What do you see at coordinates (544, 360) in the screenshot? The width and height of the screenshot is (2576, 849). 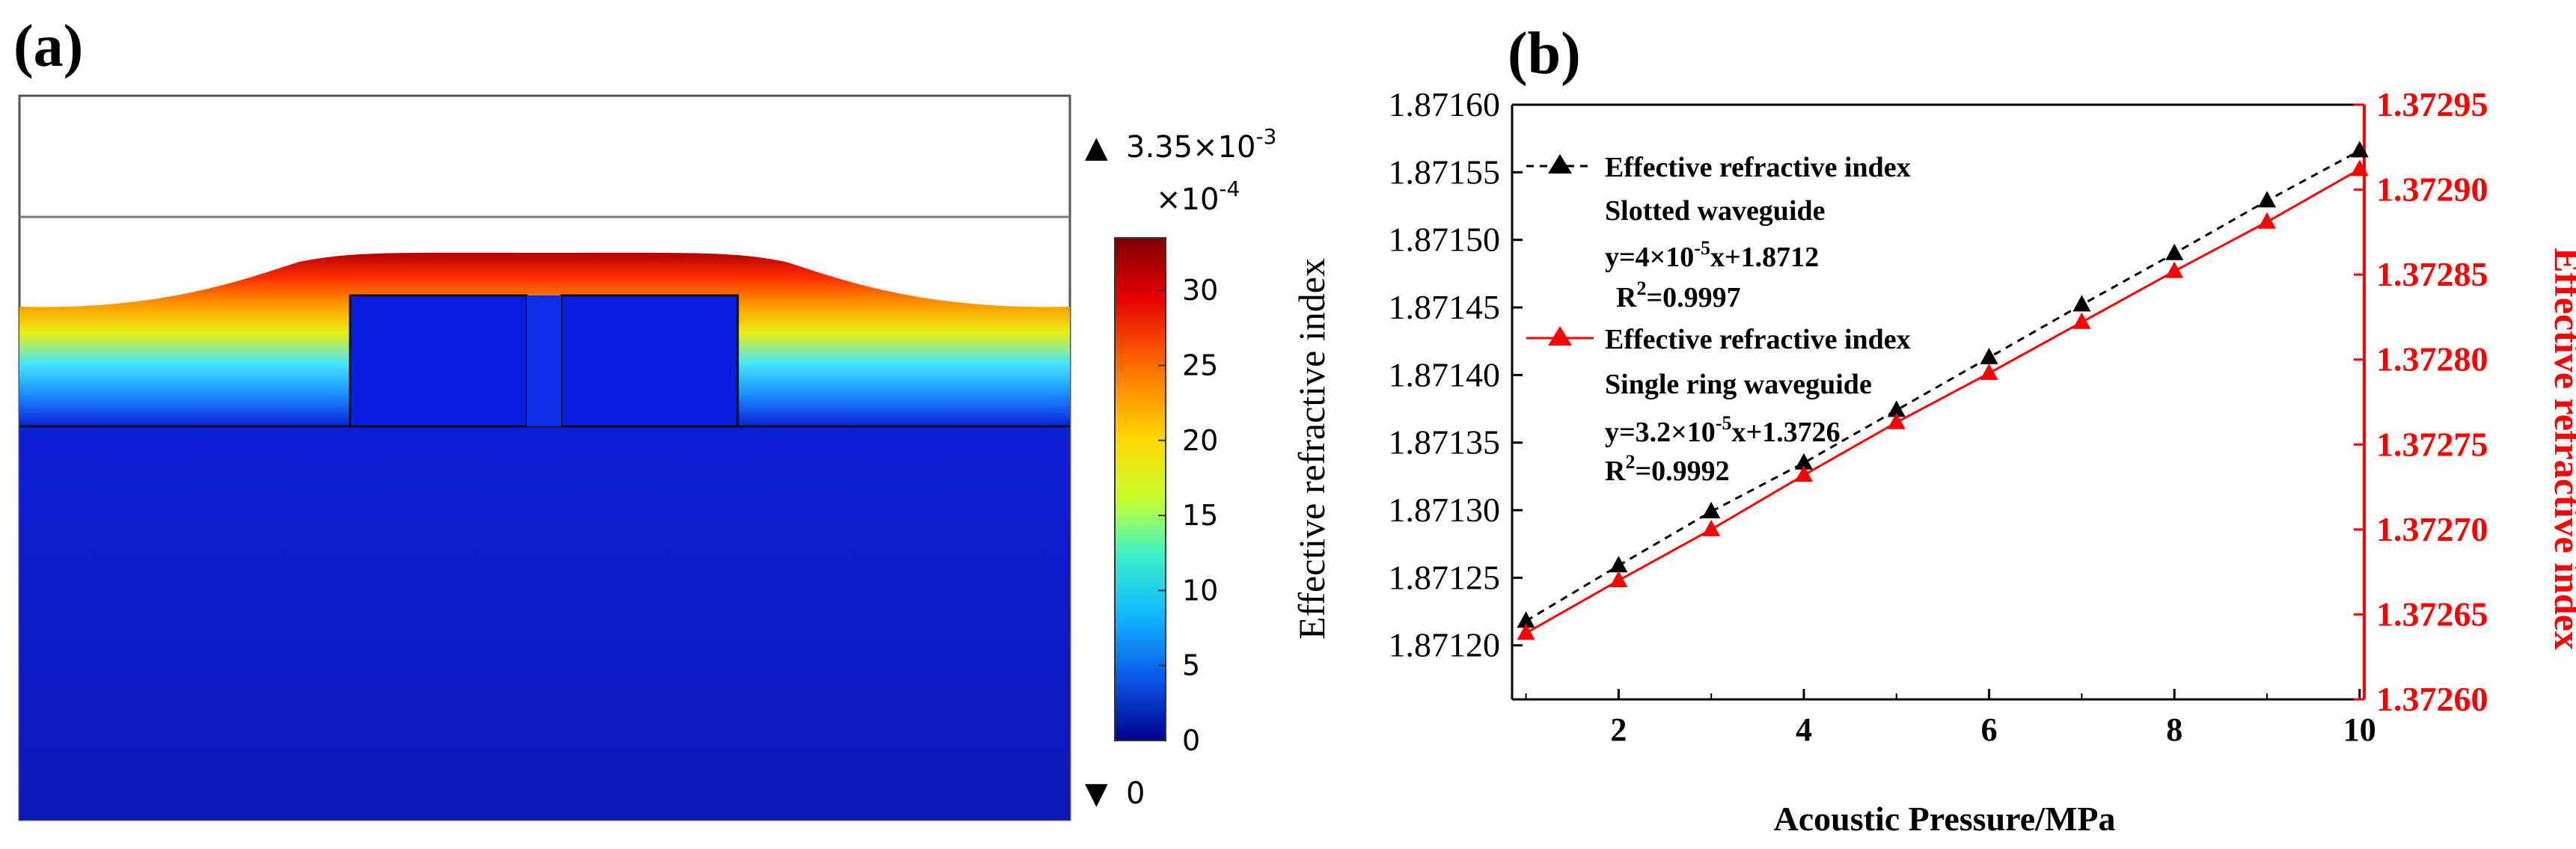 I see `slot-region` at bounding box center [544, 360].